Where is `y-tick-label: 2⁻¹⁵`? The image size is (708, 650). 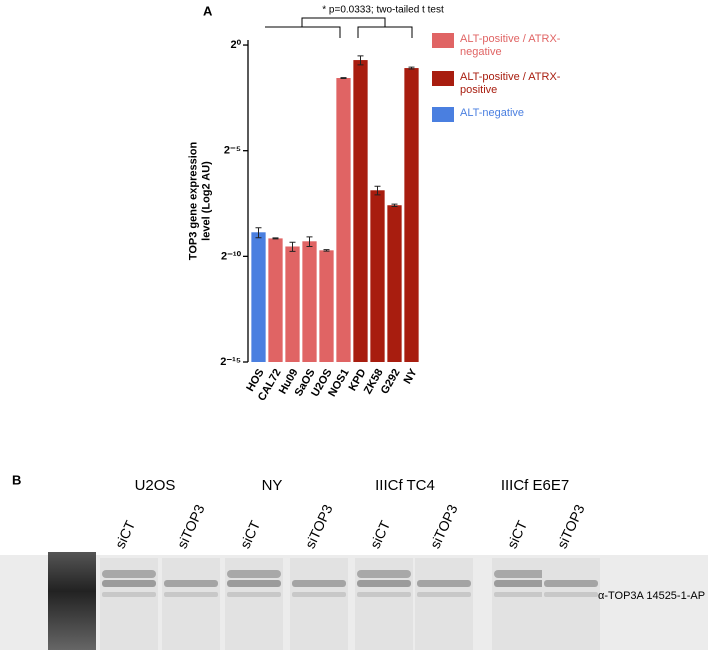 y-tick-label: 2⁻¹⁵ is located at coordinates (230, 362).